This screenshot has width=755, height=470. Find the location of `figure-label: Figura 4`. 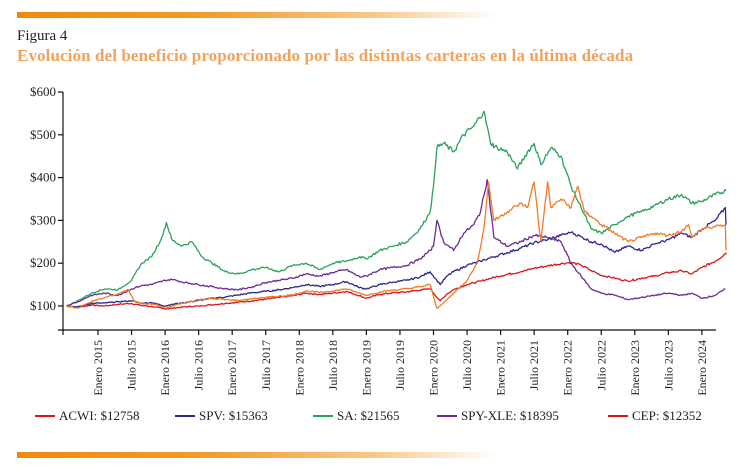

figure-label: Figura 4 is located at coordinates (42, 36).